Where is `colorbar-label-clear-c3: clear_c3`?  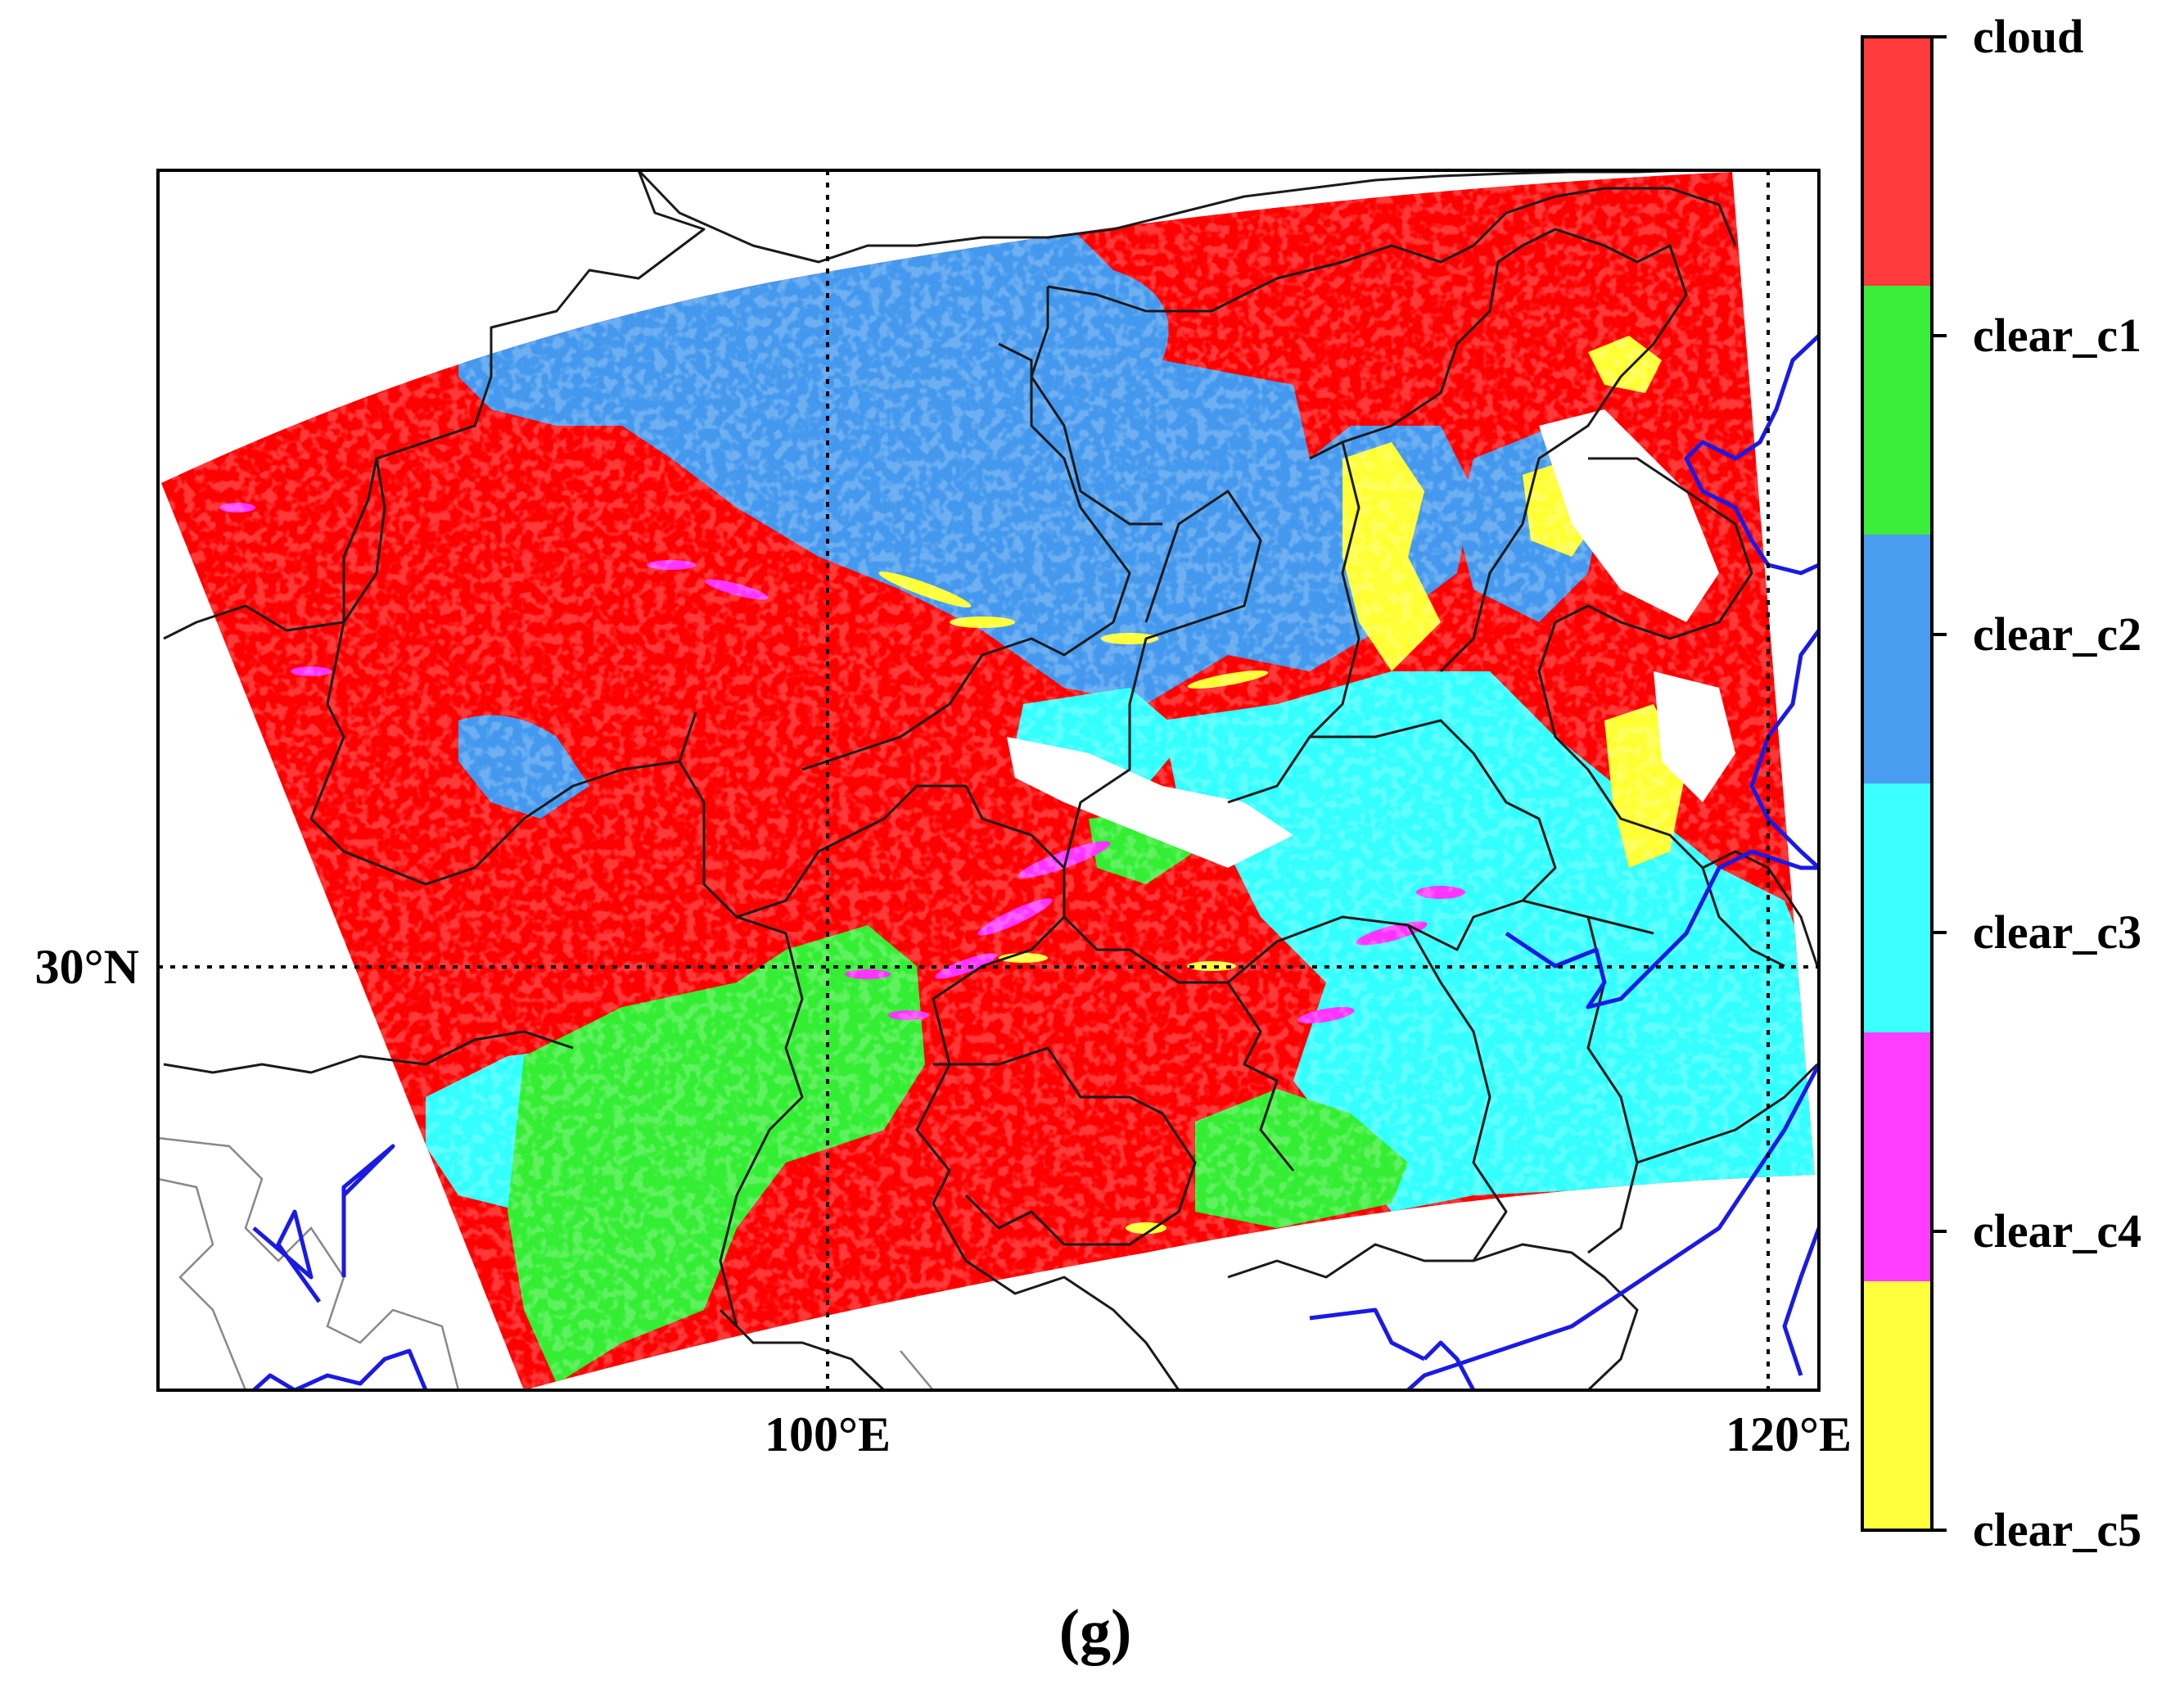
colorbar-label-clear-c3: clear_c3 is located at coordinates (2057, 932).